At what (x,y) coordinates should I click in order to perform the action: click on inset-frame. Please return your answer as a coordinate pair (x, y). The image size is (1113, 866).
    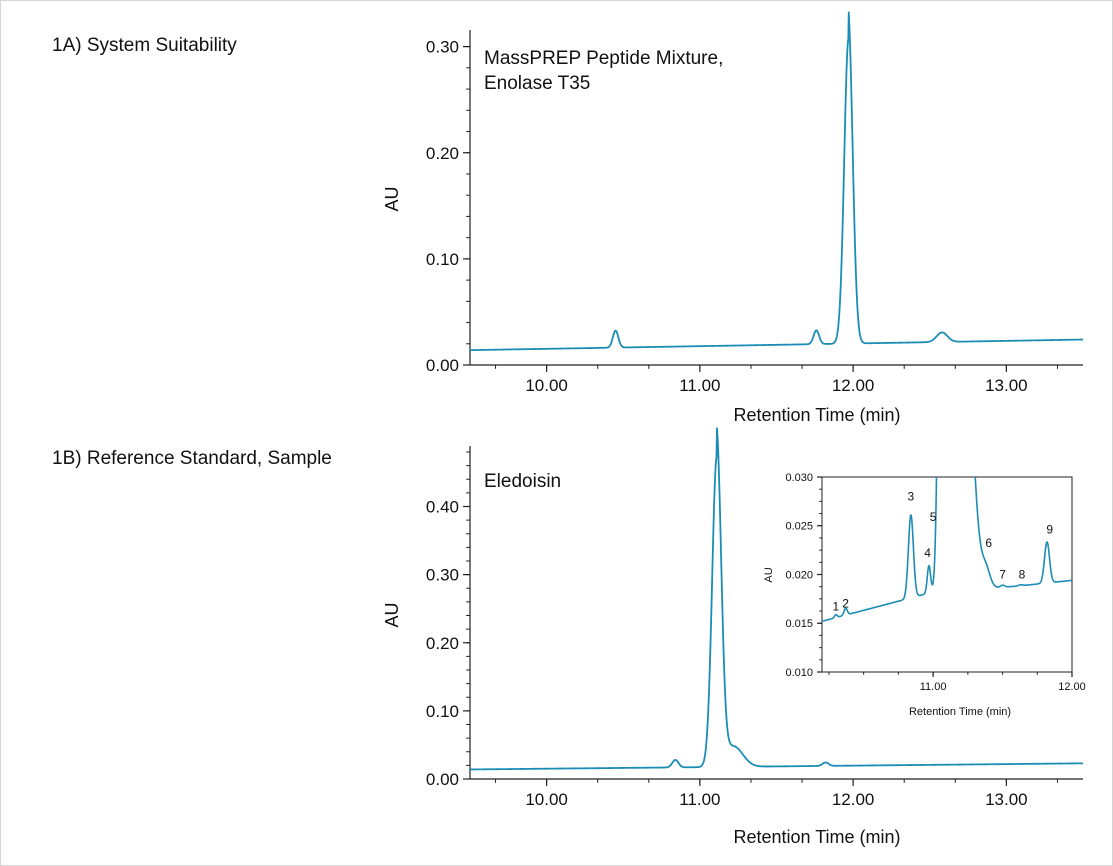
    Looking at the image, I should click on (947, 574).